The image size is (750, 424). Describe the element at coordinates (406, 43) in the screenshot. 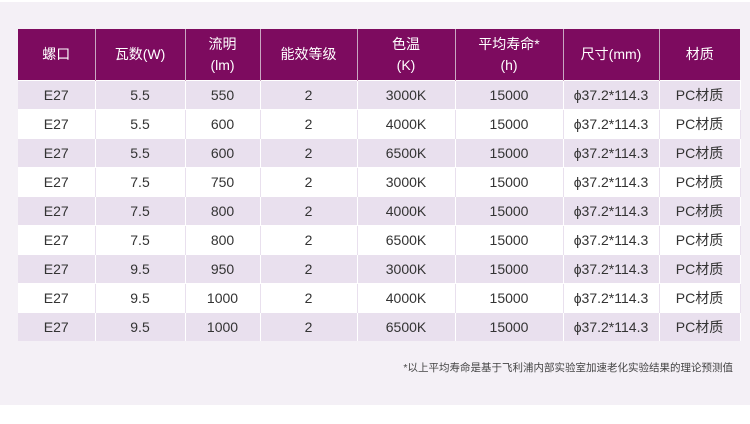

I see `header-label: 色温` at that location.